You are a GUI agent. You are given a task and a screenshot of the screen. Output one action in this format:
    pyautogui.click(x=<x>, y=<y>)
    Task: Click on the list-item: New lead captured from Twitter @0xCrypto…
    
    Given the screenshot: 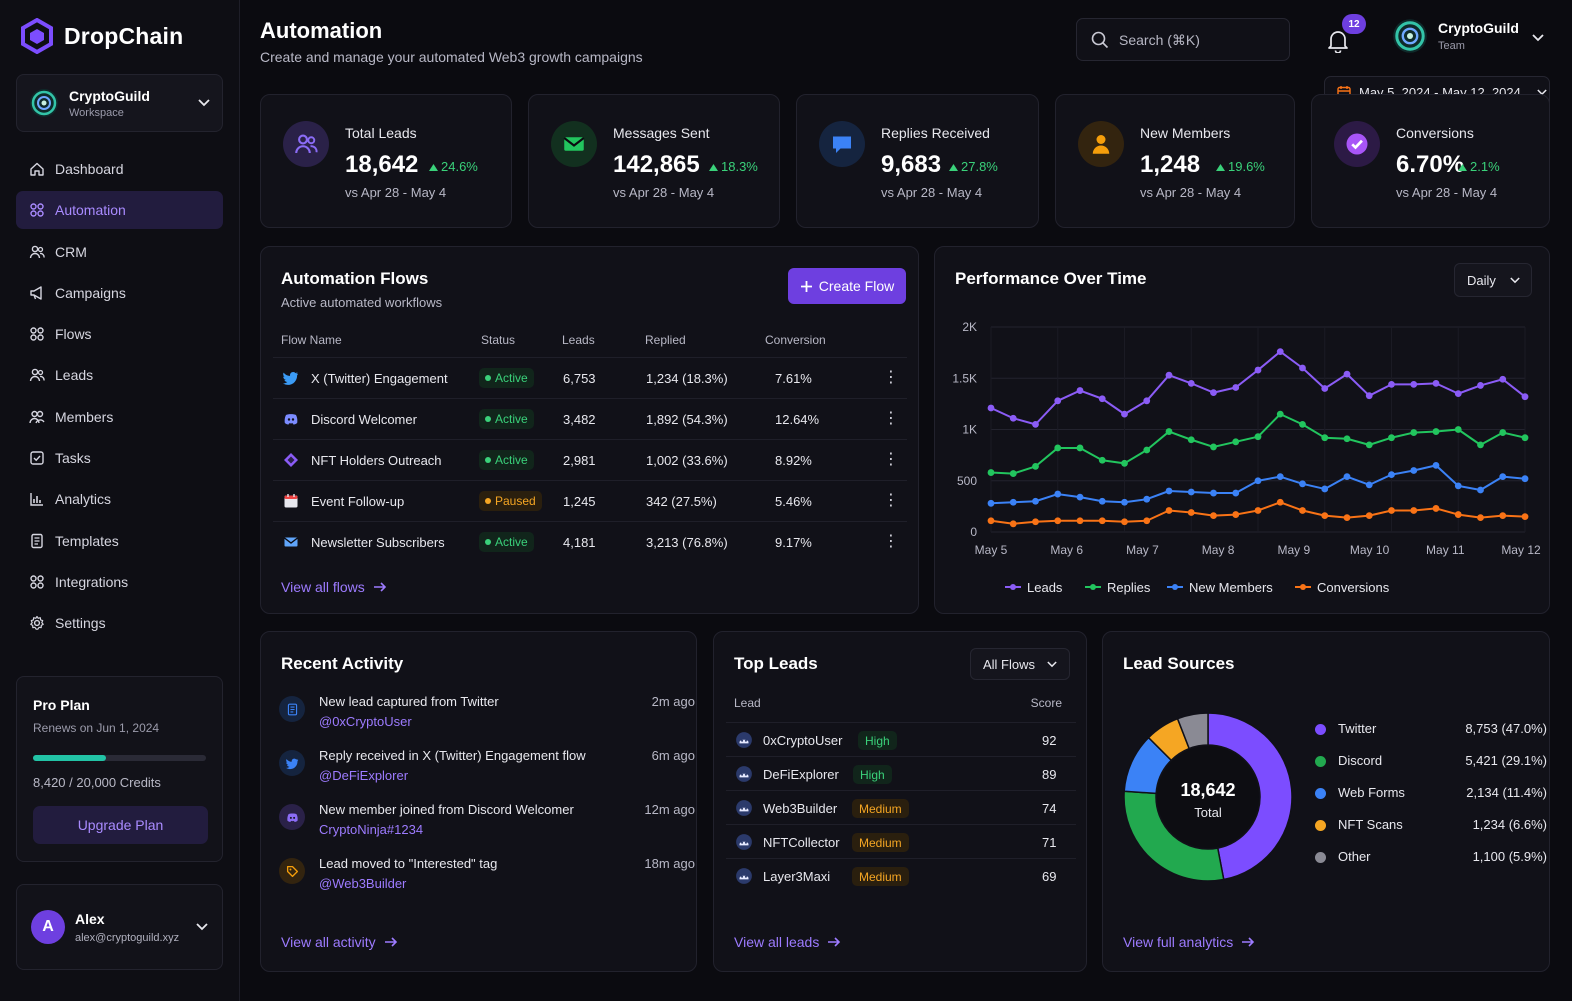 What is the action you would take?
    pyautogui.click(x=487, y=720)
    